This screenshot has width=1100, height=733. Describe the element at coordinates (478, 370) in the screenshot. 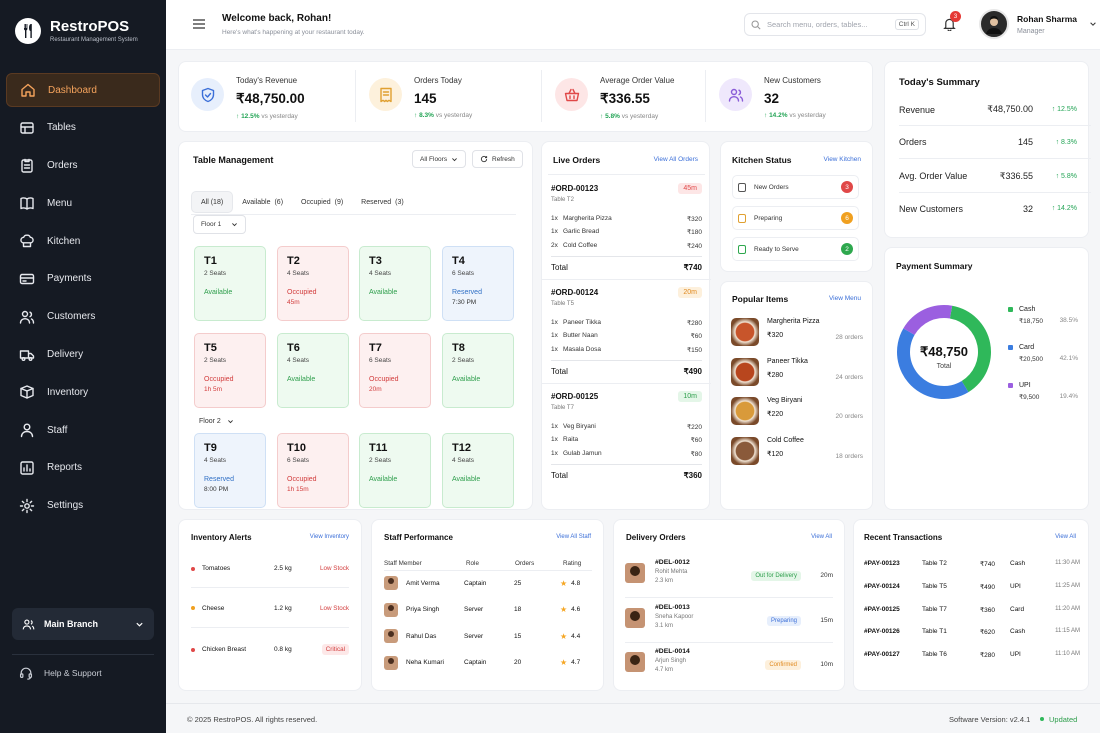

I see `table-tile-t8: T8 2 Seats Available` at that location.